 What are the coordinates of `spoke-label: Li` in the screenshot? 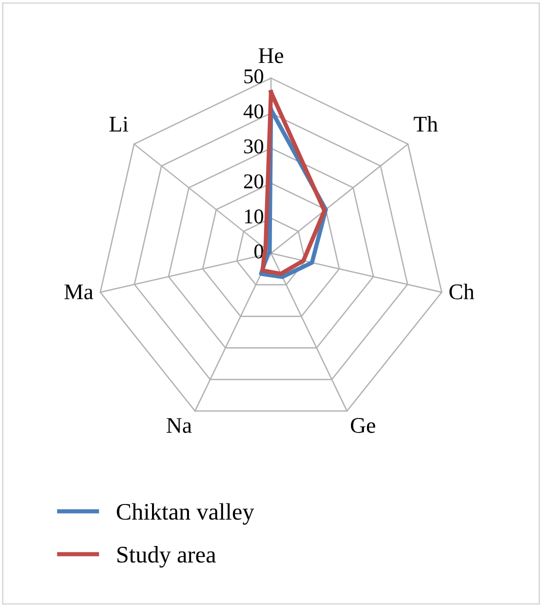 It's located at (119, 124).